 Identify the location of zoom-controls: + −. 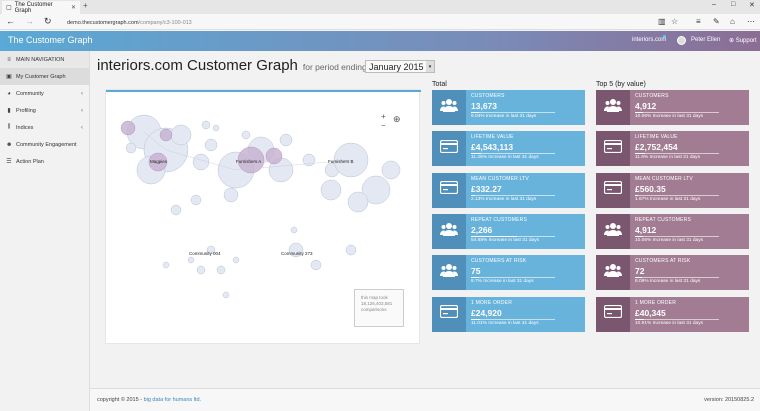
(383, 121).